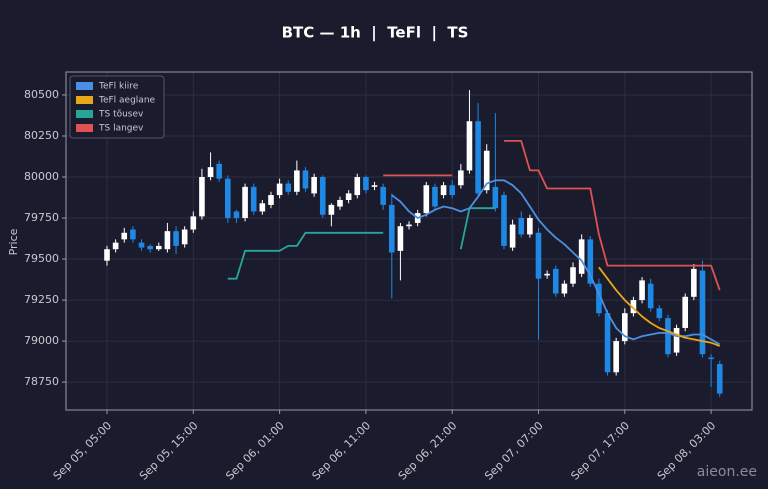  I want to click on y-tick-label: 79500, so click(41, 258).